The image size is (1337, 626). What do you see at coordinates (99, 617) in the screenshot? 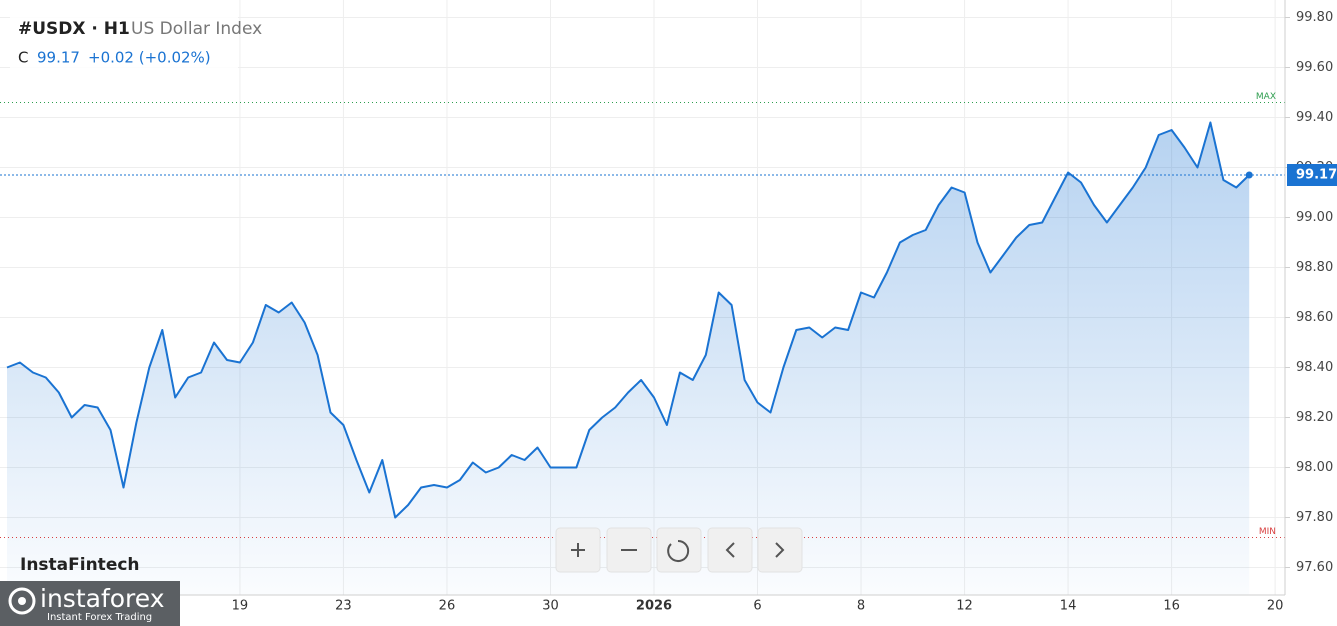
I see `logo-tagline: Instant Forex Trading` at bounding box center [99, 617].